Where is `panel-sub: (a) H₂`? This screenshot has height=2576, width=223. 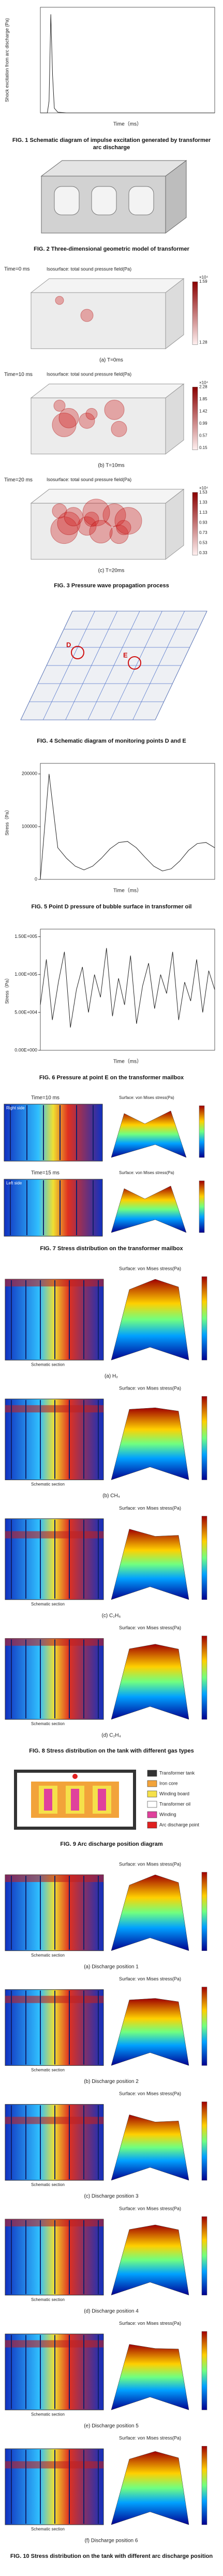
panel-sub: (a) H₂ is located at coordinates (111, 1376).